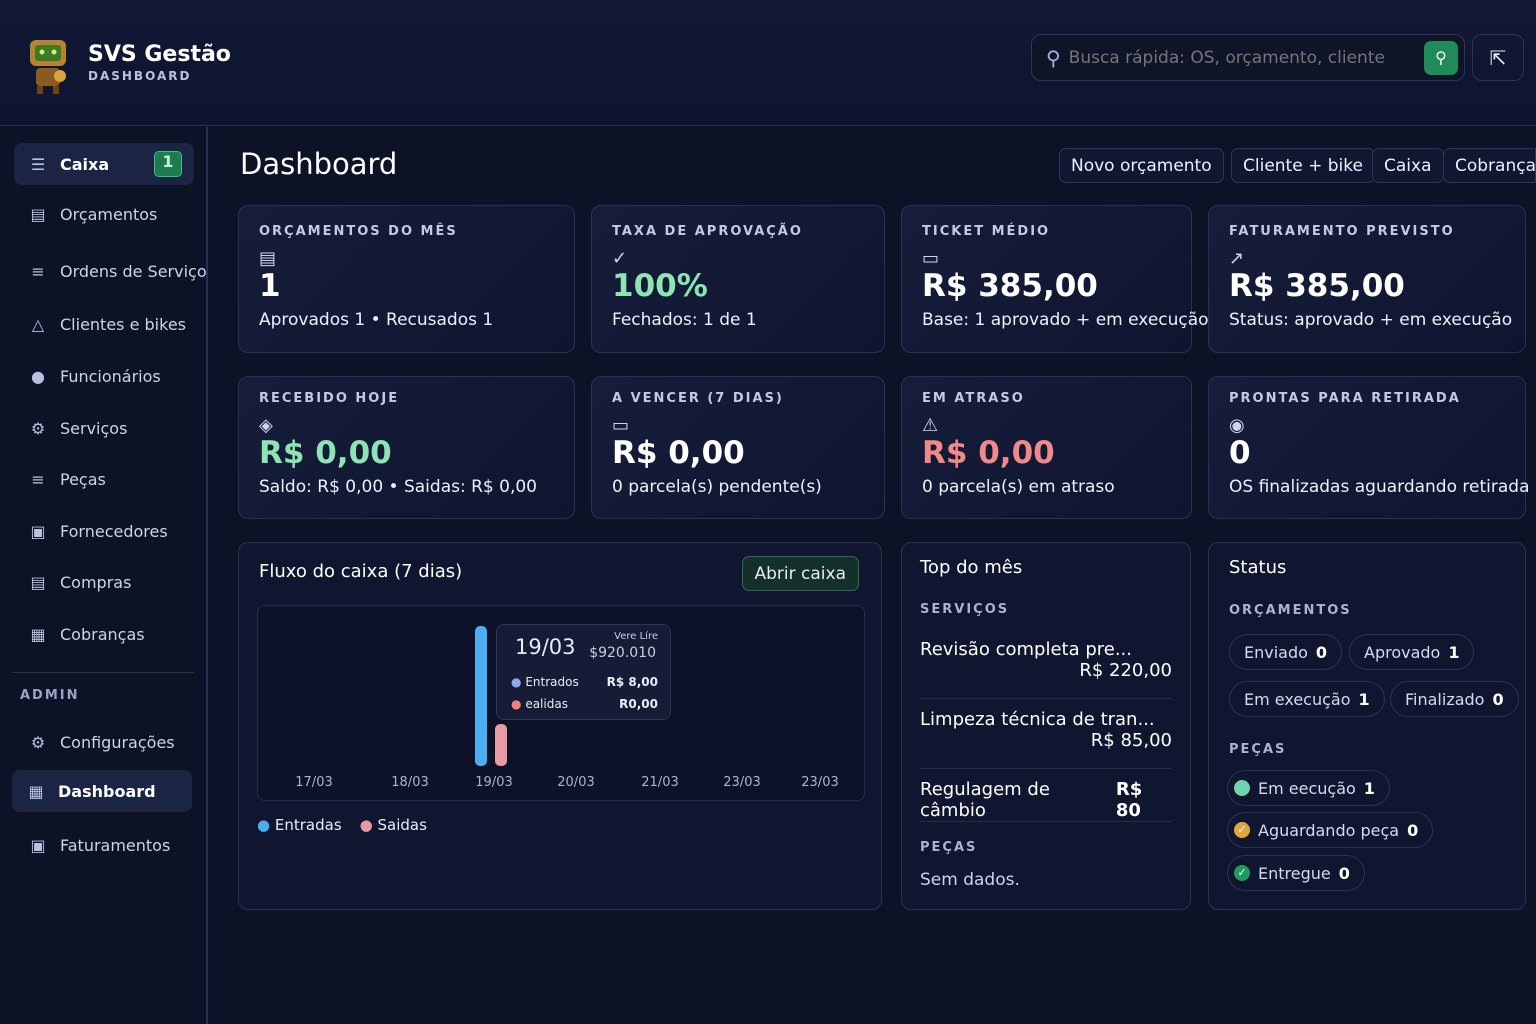 This screenshot has height=1024, width=1536. What do you see at coordinates (1402, 652) in the screenshot?
I see `chip-label: Aprovado` at bounding box center [1402, 652].